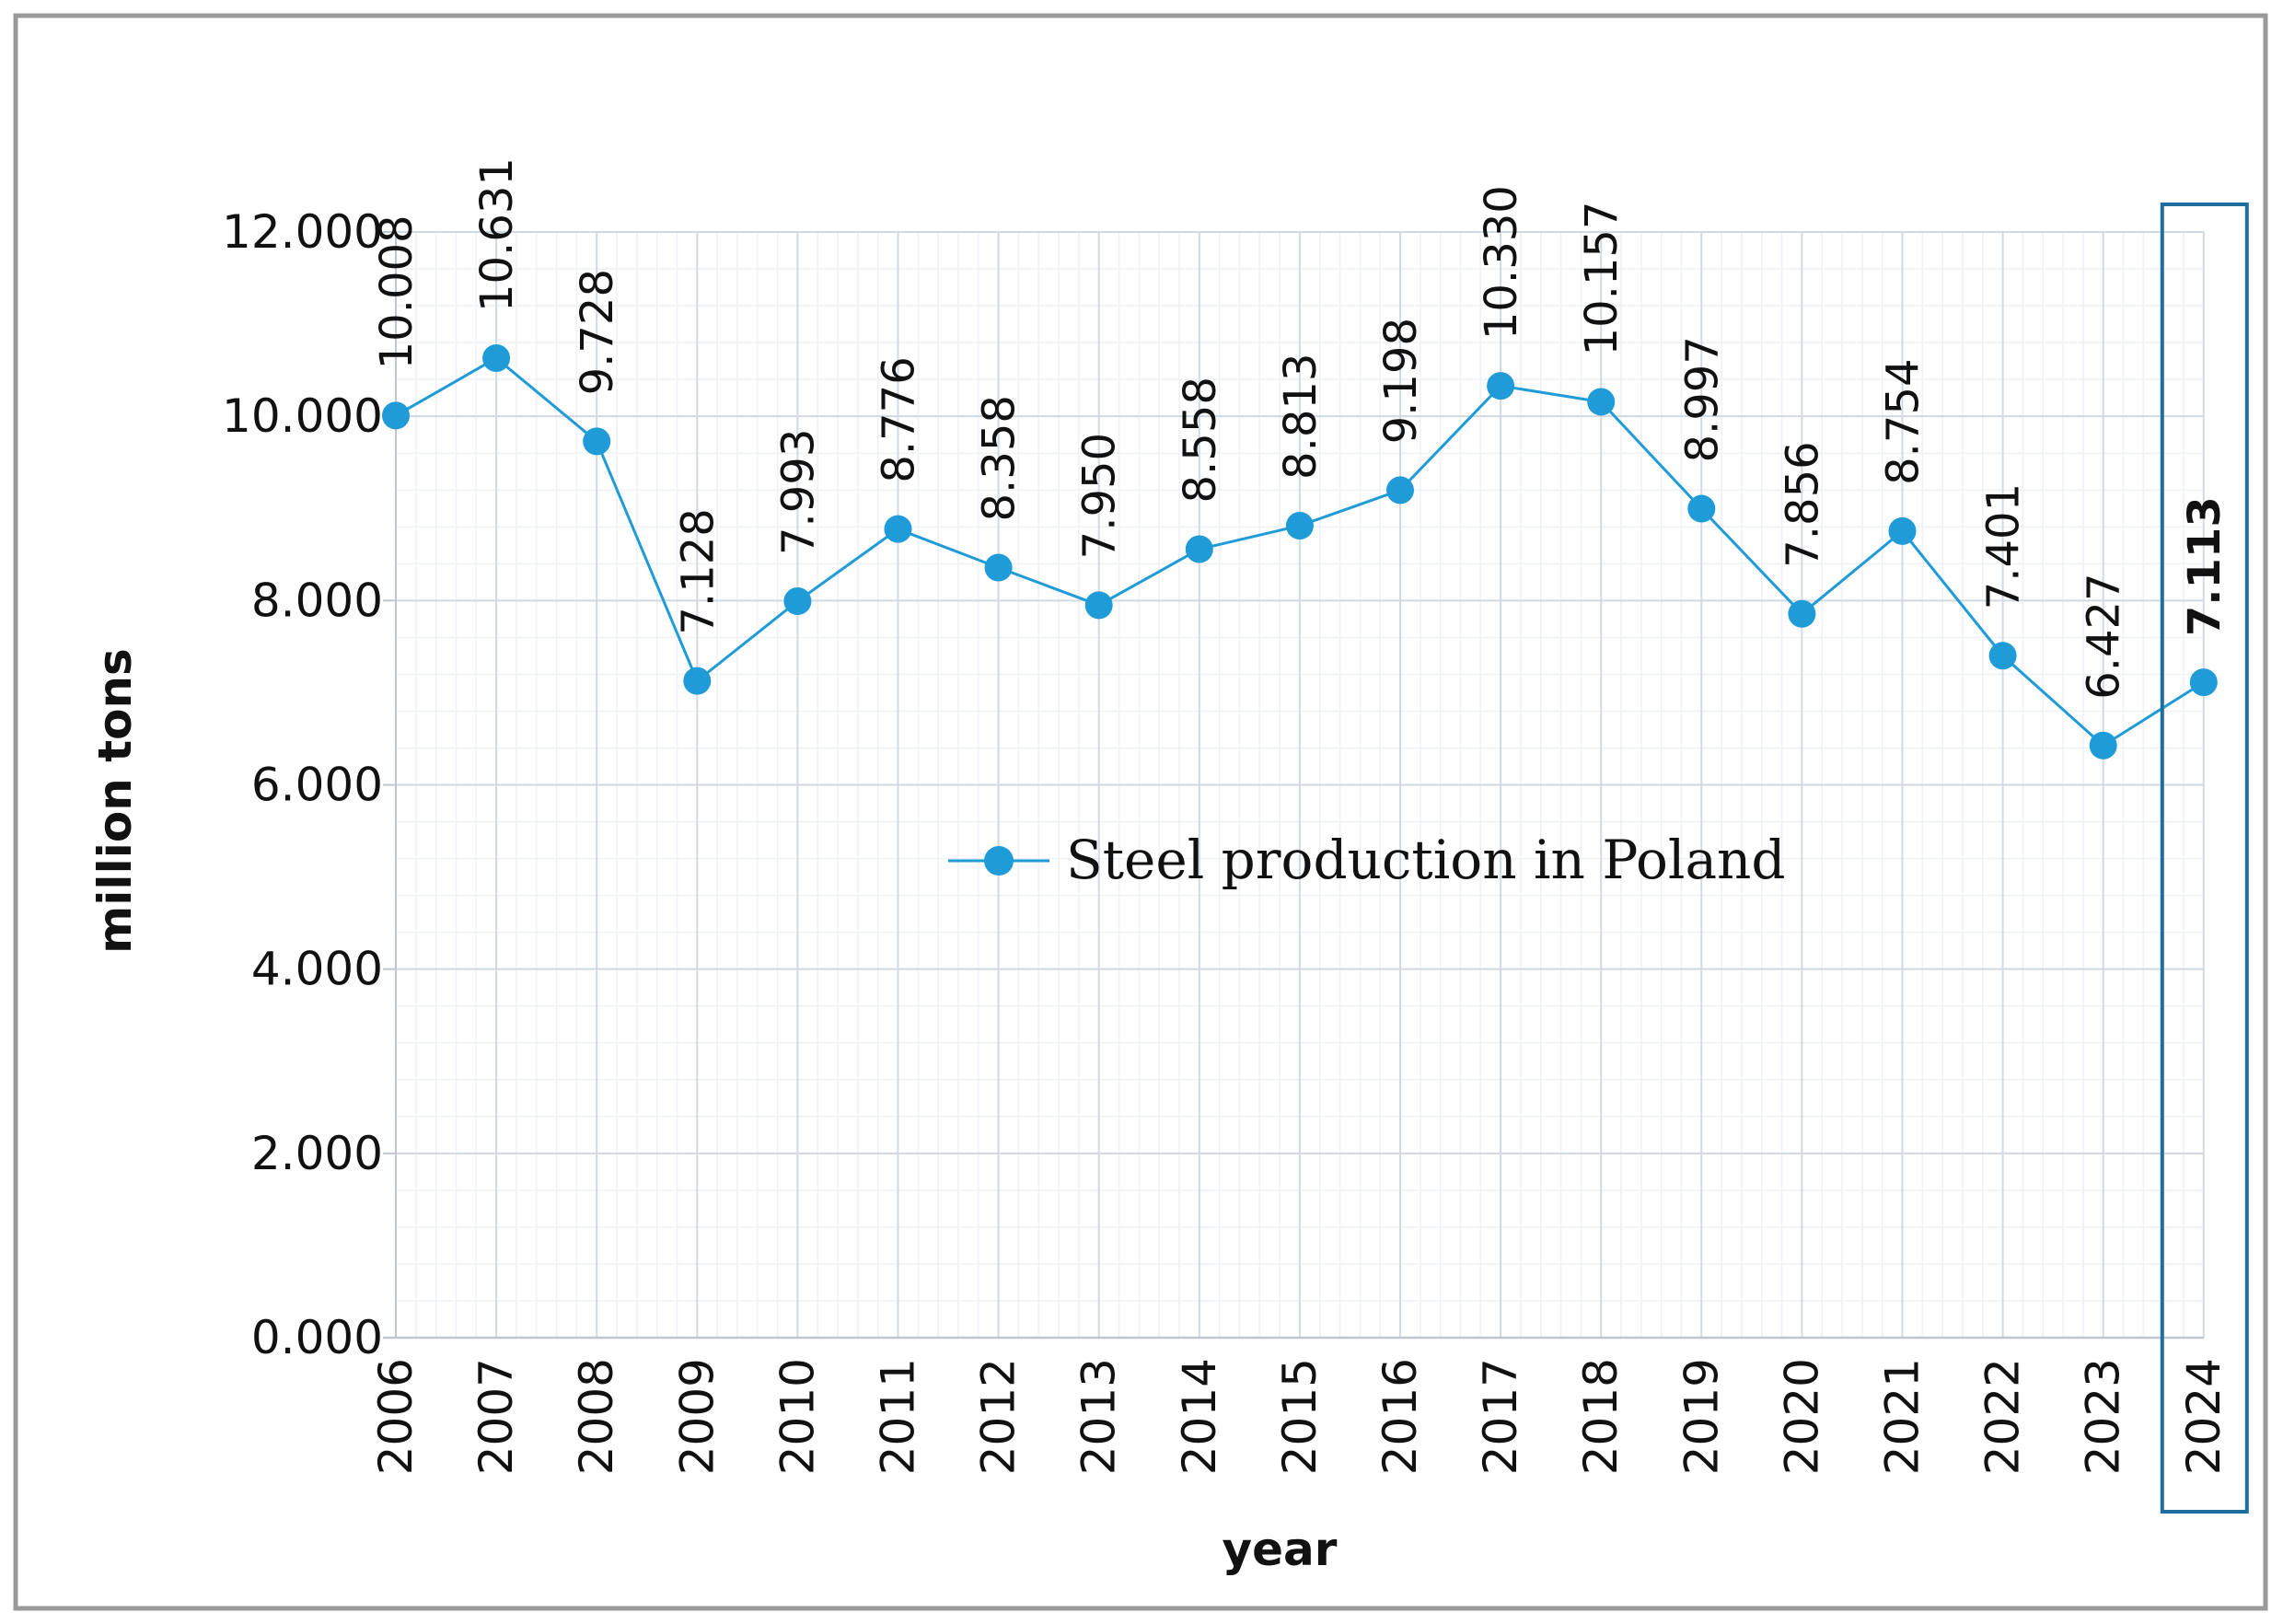  What do you see at coordinates (1602, 279) in the screenshot?
I see `data-label: 10.157` at bounding box center [1602, 279].